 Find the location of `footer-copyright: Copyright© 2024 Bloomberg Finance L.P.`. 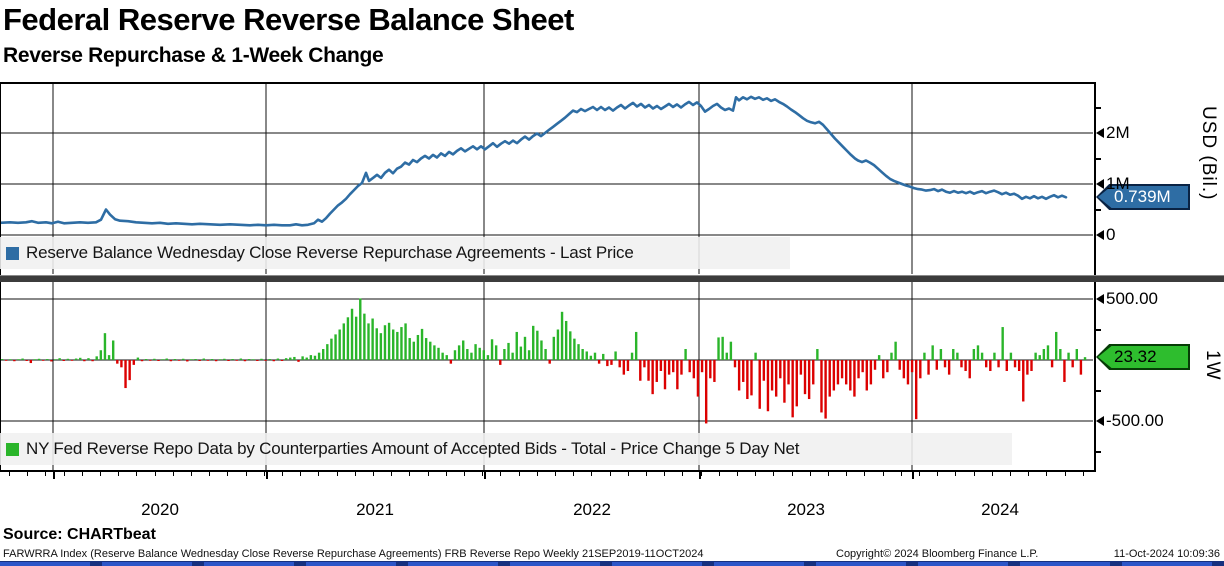

footer-copyright: Copyright© 2024 Bloomberg Finance L.P. is located at coordinates (937, 554).